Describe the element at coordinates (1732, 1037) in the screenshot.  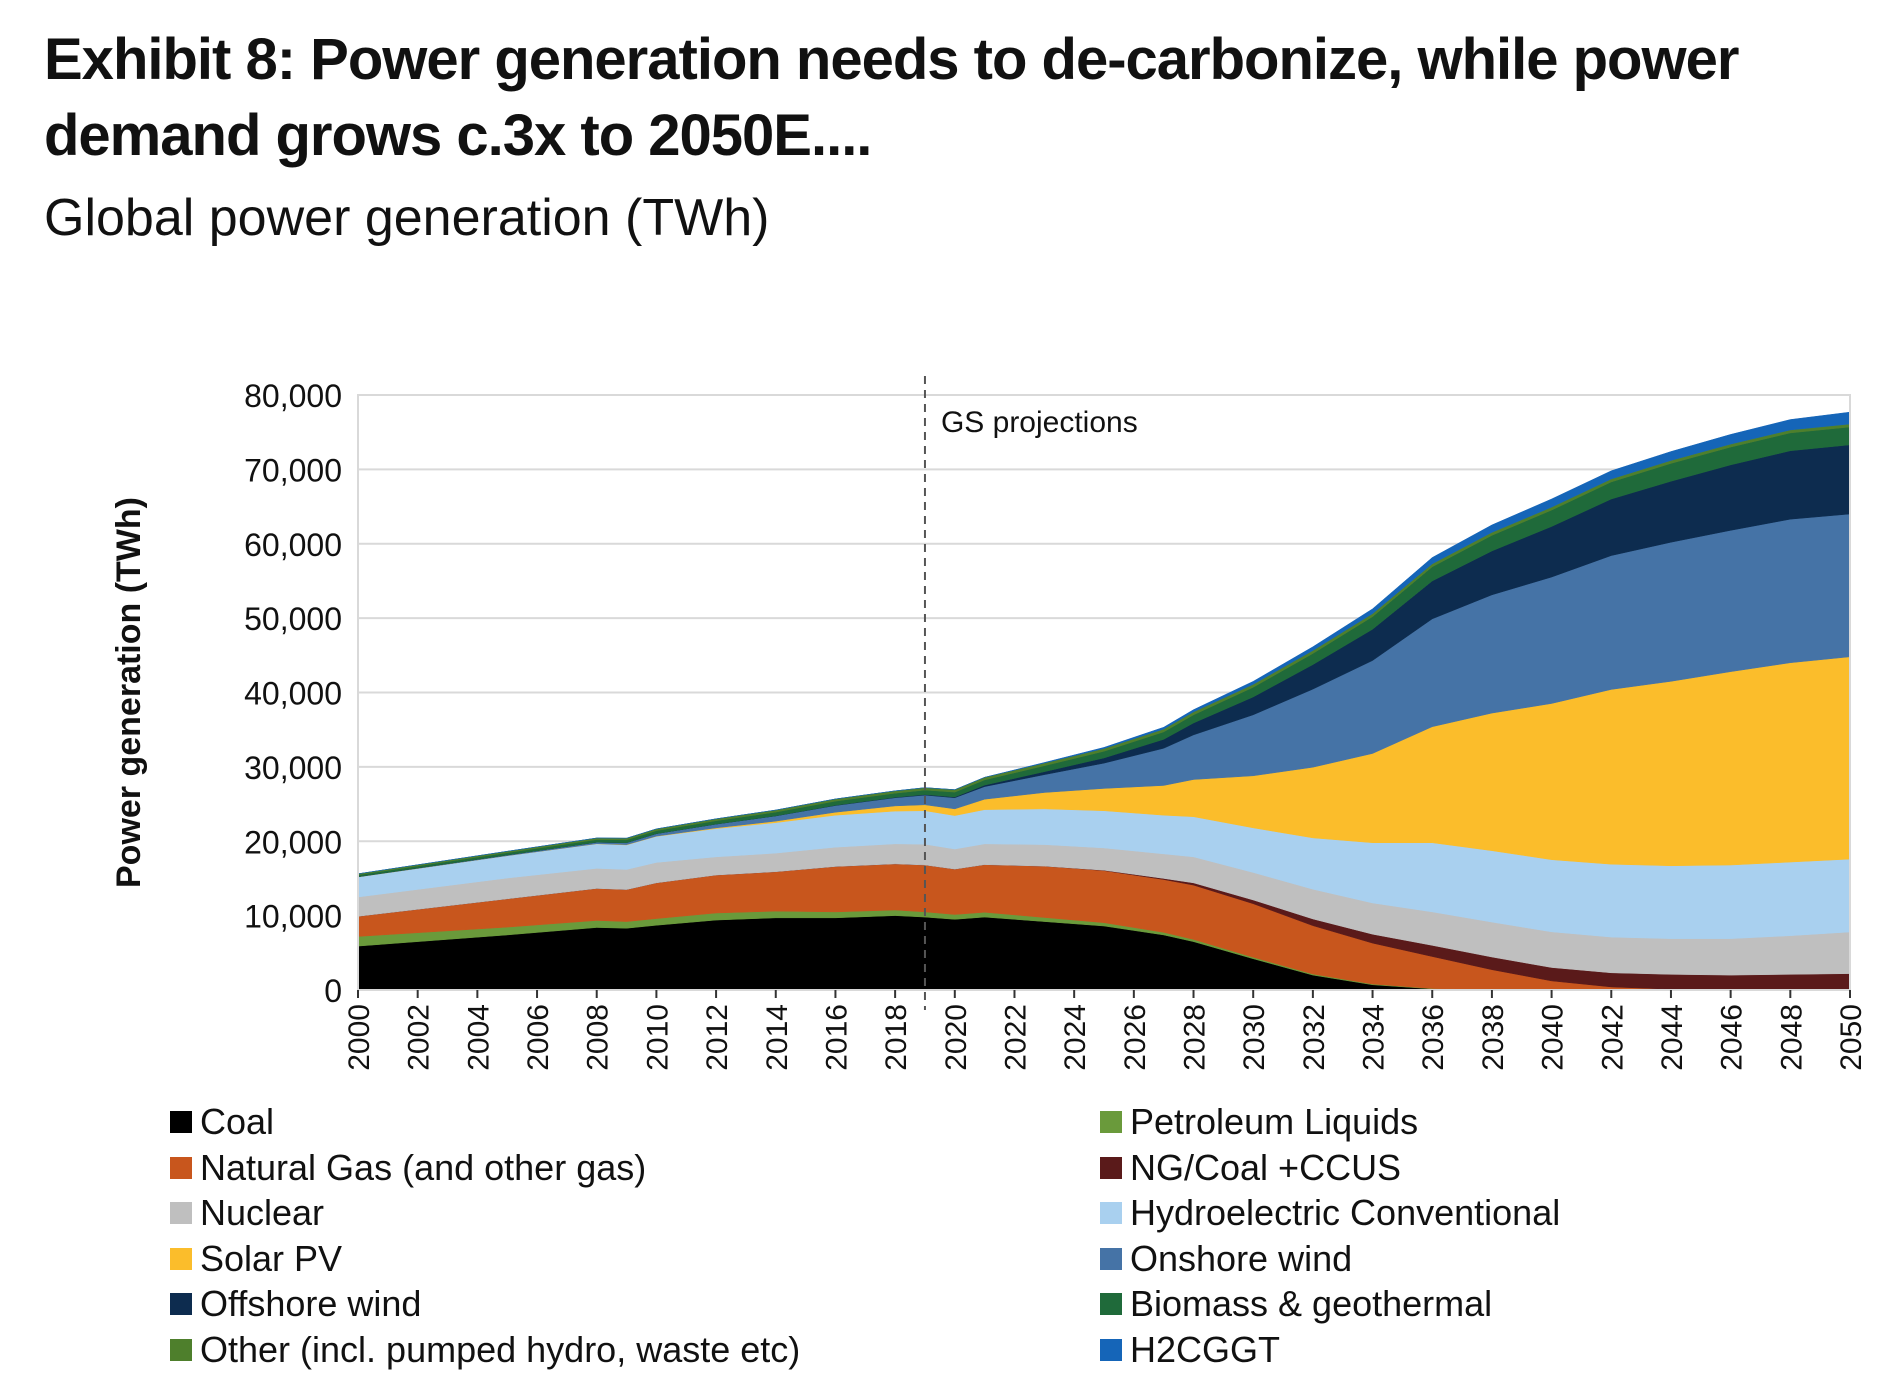
I see `x-tick-label: 2046` at that location.